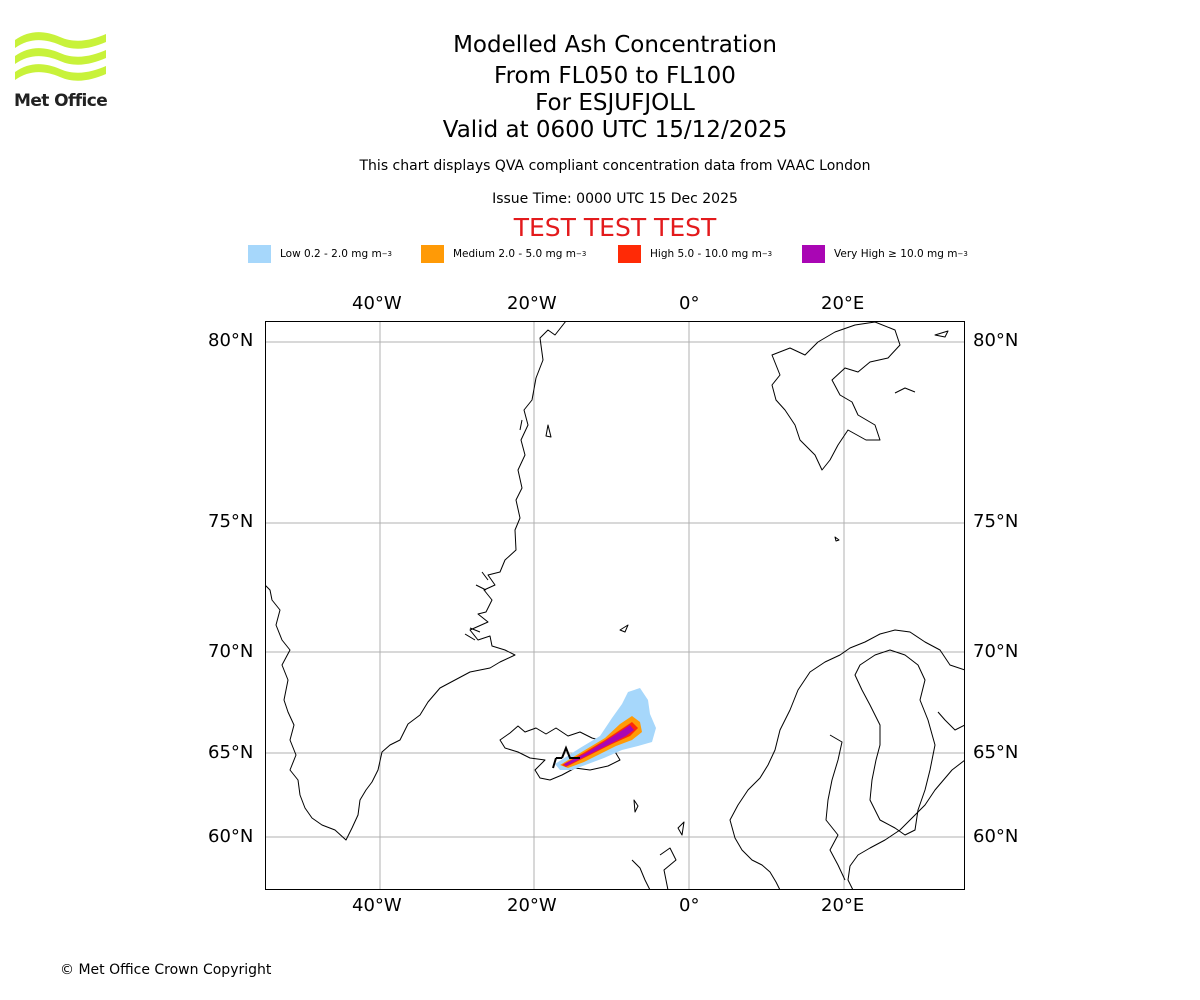  I want to click on lat-tick-right-60n: 60°N, so click(996, 836).